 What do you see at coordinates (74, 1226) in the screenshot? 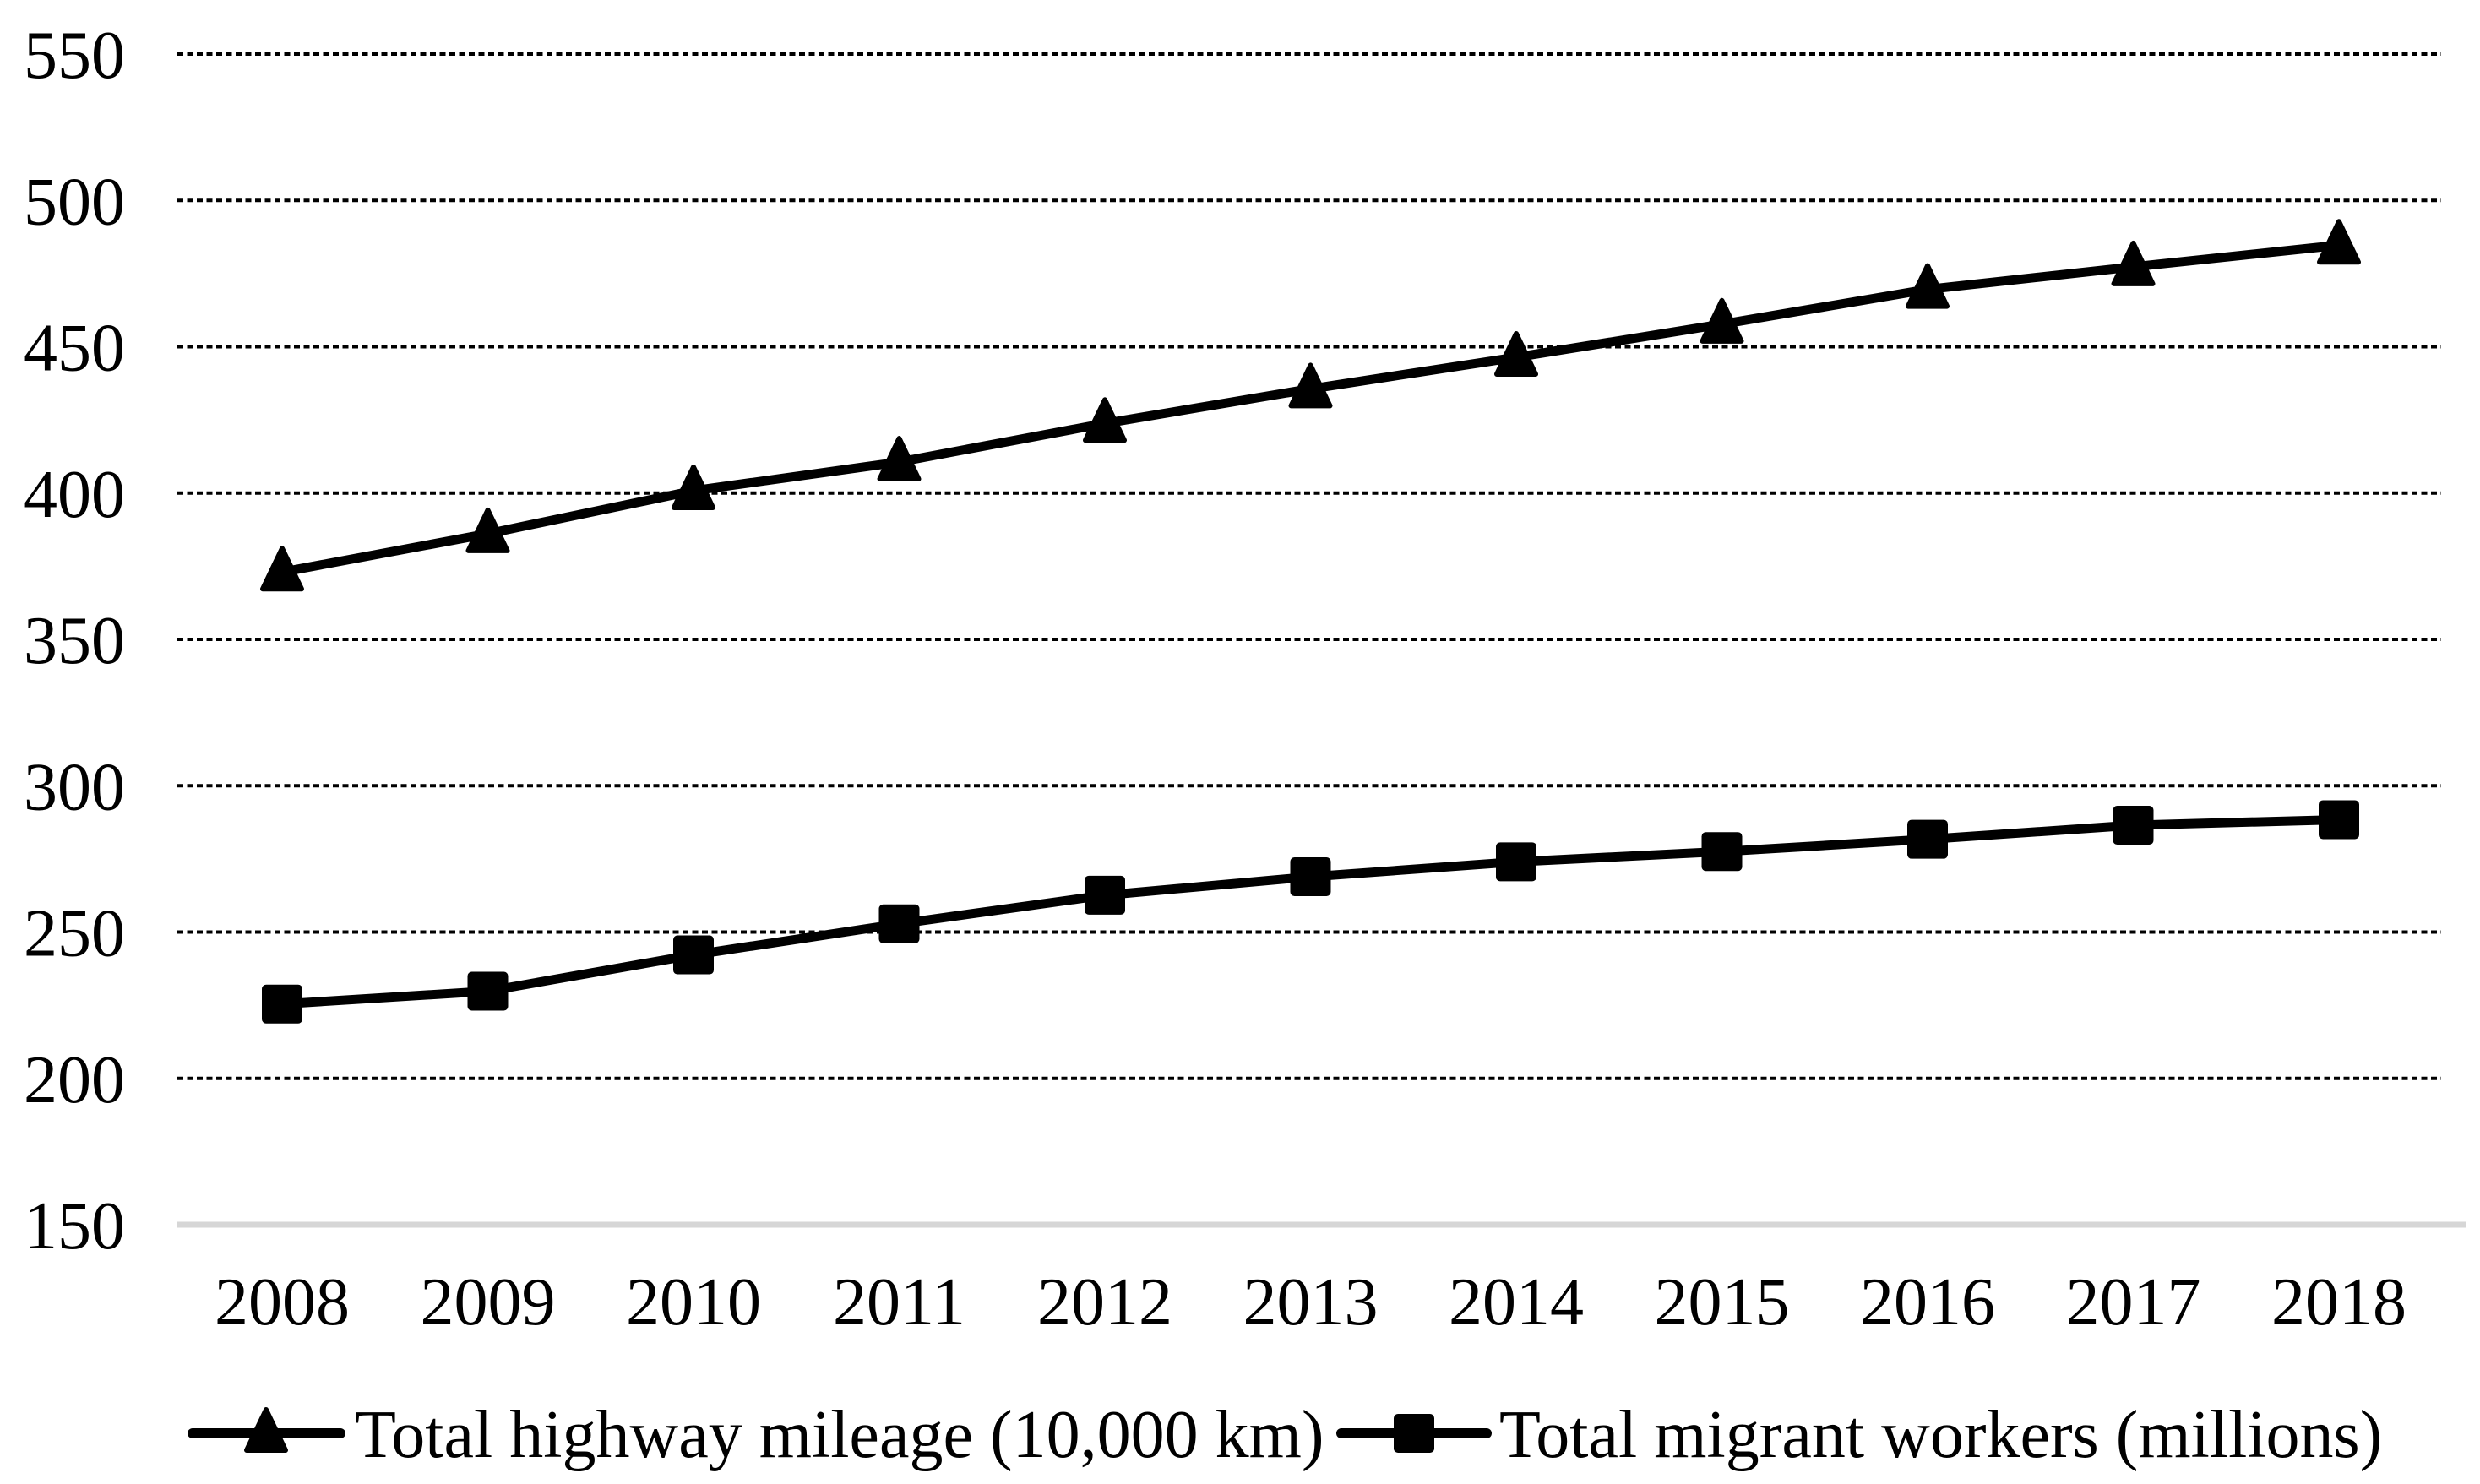
I see `y-tick-label-150: 150` at bounding box center [74, 1226].